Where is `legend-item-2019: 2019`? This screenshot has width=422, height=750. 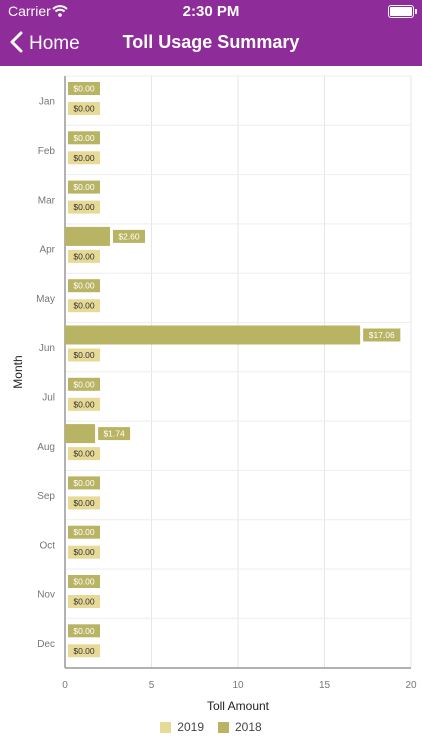 legend-item-2019: 2019 is located at coordinates (182, 727).